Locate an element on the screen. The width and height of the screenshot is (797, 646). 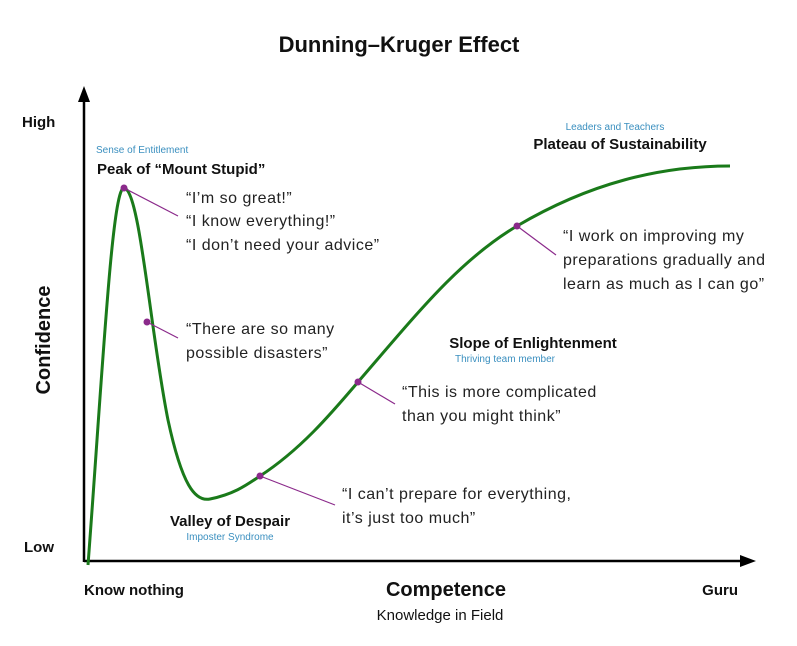
x-high: Guru is located at coordinates (720, 590).